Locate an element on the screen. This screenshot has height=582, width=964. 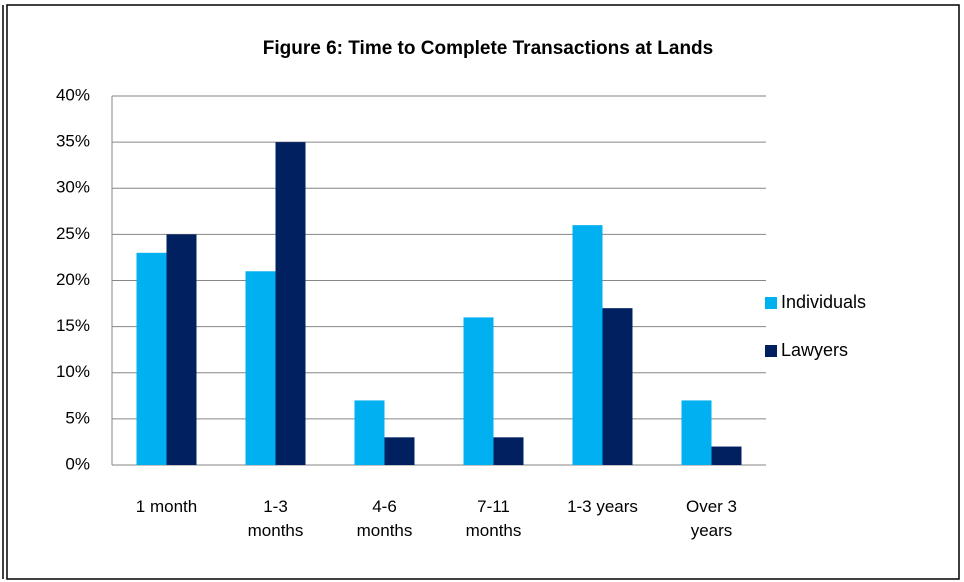
y-tick-label: 30% is located at coordinates (73, 187).